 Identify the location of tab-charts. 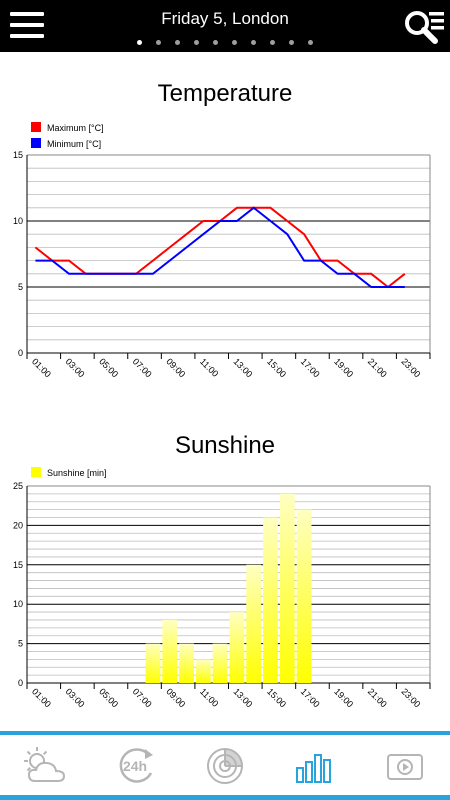
(315, 766).